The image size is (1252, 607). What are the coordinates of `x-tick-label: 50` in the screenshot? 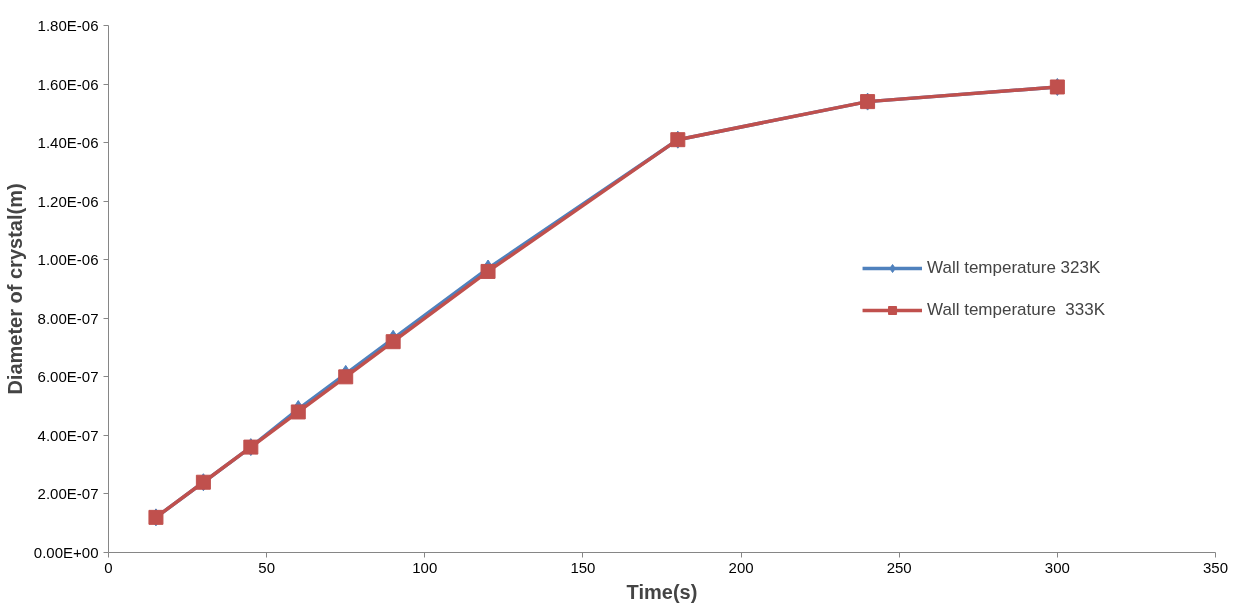 It's located at (266, 567).